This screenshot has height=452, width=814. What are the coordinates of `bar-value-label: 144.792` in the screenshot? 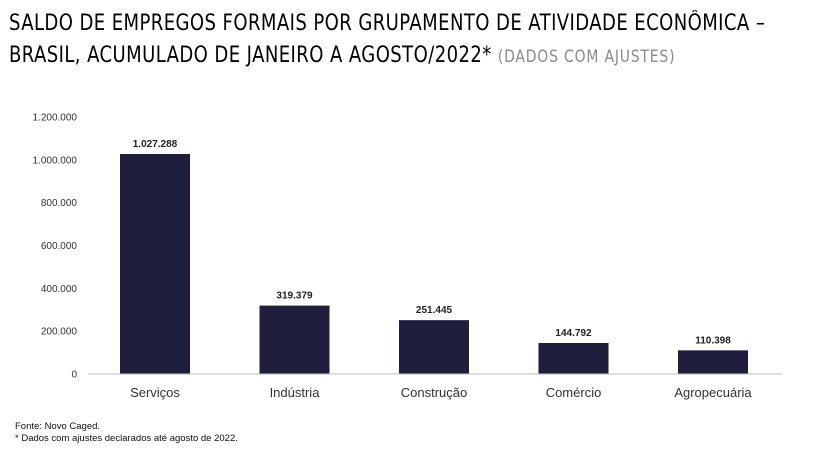 It's located at (573, 333).